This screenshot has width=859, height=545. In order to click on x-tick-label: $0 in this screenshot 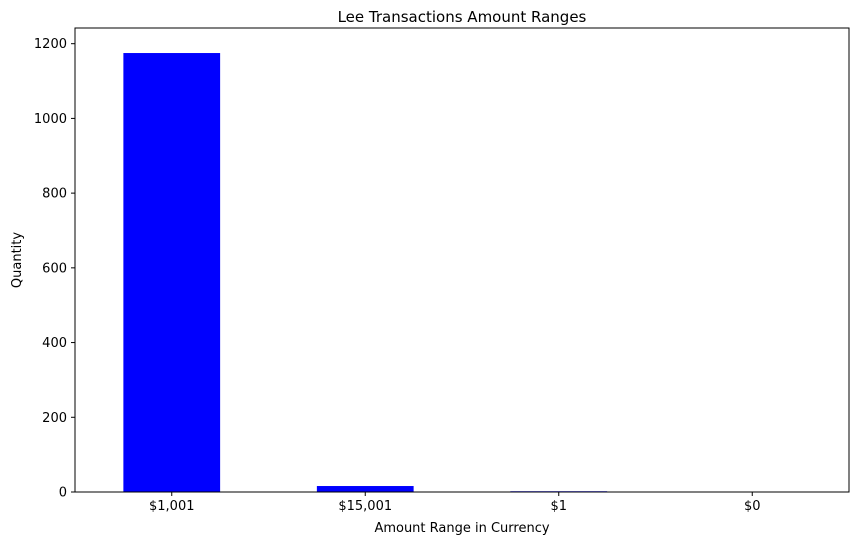, I will do `click(752, 506)`.